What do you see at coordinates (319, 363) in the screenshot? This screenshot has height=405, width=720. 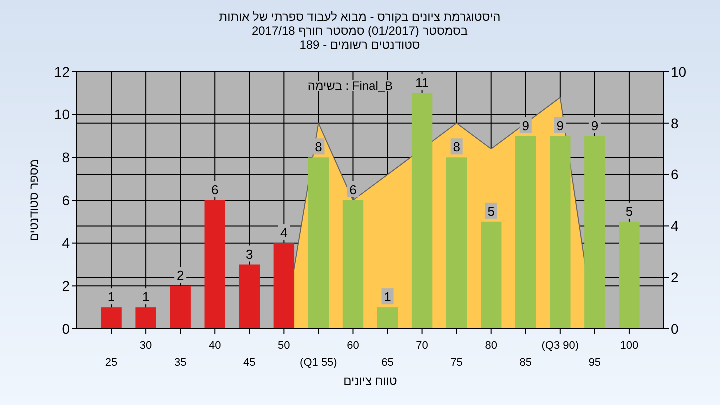 I see `x-tick-label: (Q1 55)` at bounding box center [319, 363].